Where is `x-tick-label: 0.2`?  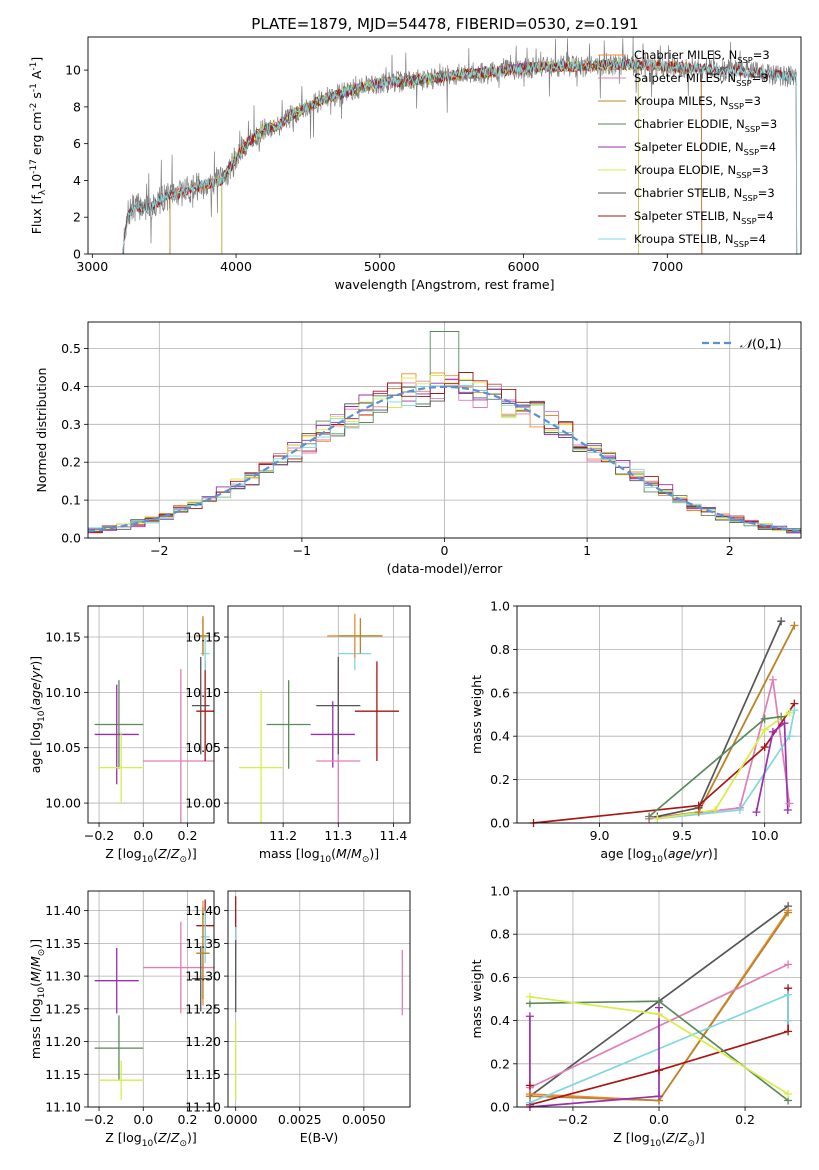 x-tick-label: 0.2 is located at coordinates (188, 1119).